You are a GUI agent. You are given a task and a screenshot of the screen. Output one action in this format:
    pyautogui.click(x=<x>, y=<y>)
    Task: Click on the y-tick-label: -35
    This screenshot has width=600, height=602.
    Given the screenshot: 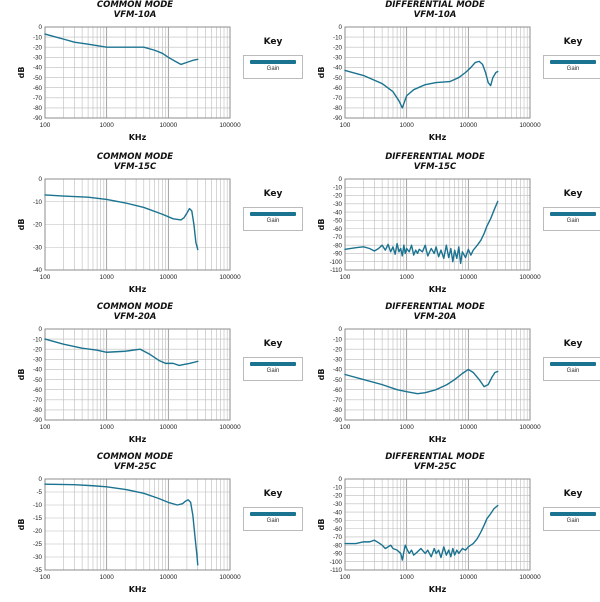 What is the action you would take?
    pyautogui.click(x=38, y=570)
    